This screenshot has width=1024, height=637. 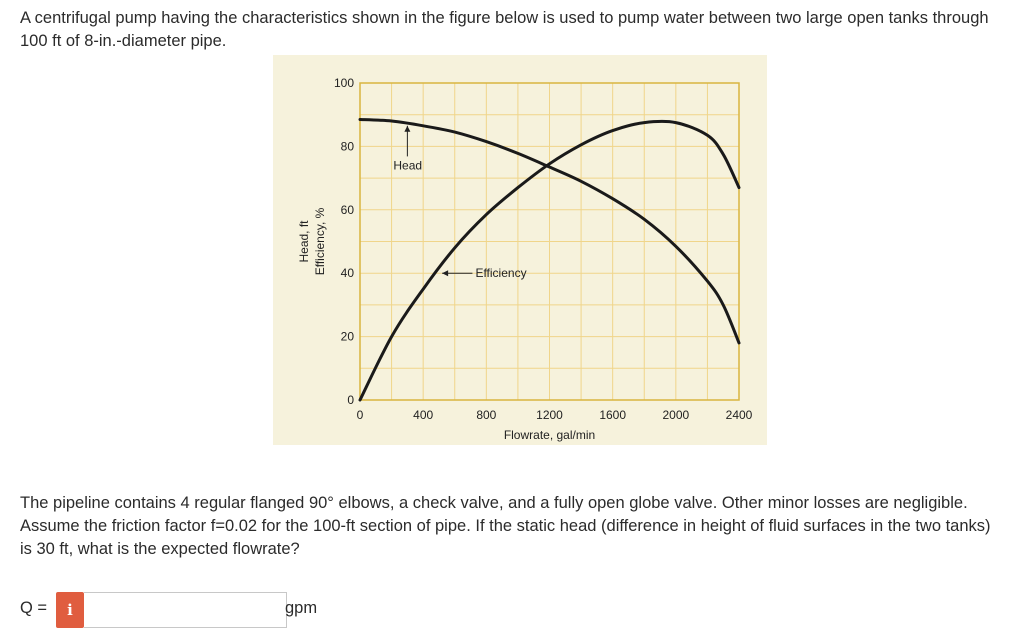 What do you see at coordinates (407, 165) in the screenshot?
I see `annotation-head-label: Head` at bounding box center [407, 165].